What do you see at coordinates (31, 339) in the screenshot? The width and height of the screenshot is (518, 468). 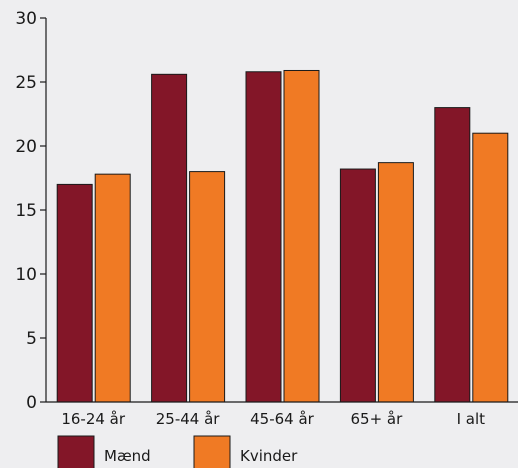 I see `y-tick-label: 5` at bounding box center [31, 339].